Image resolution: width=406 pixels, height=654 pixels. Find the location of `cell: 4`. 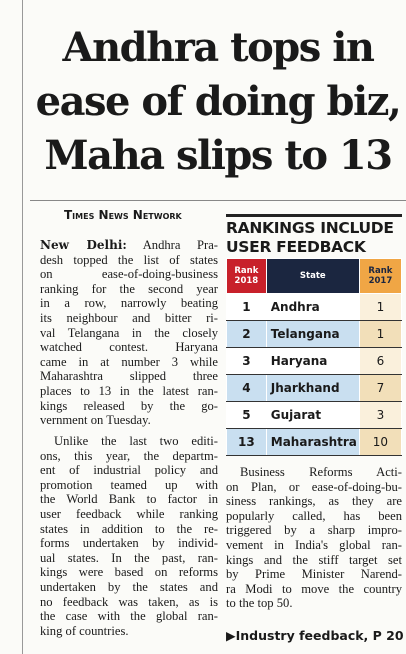

cell: 4 is located at coordinates (246, 388).